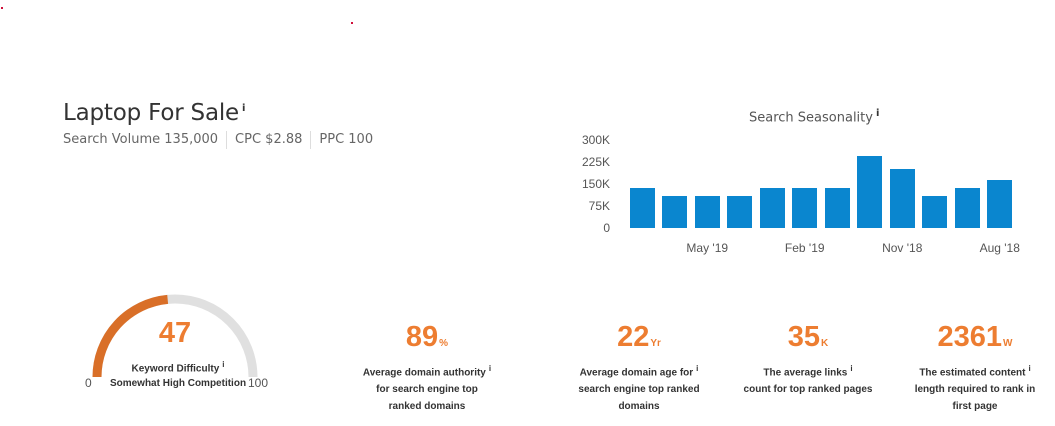 The height and width of the screenshot is (426, 1055). I want to click on metric-unit: K, so click(825, 343).